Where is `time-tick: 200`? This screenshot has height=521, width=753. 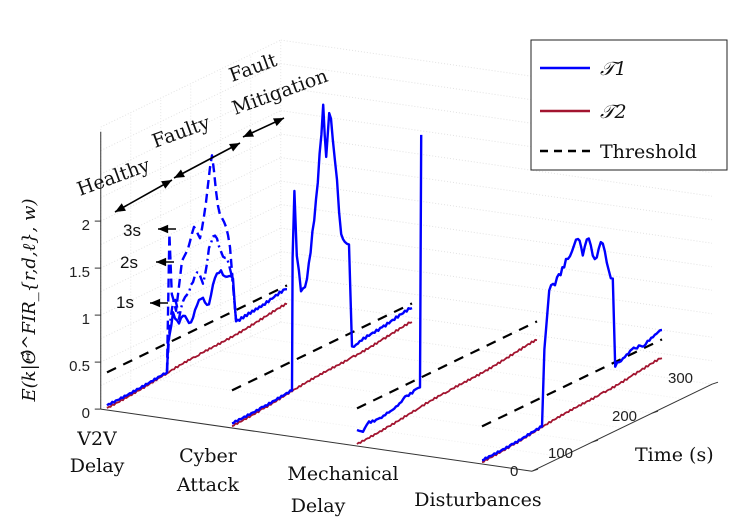
time-tick: 200 is located at coordinates (624, 416).